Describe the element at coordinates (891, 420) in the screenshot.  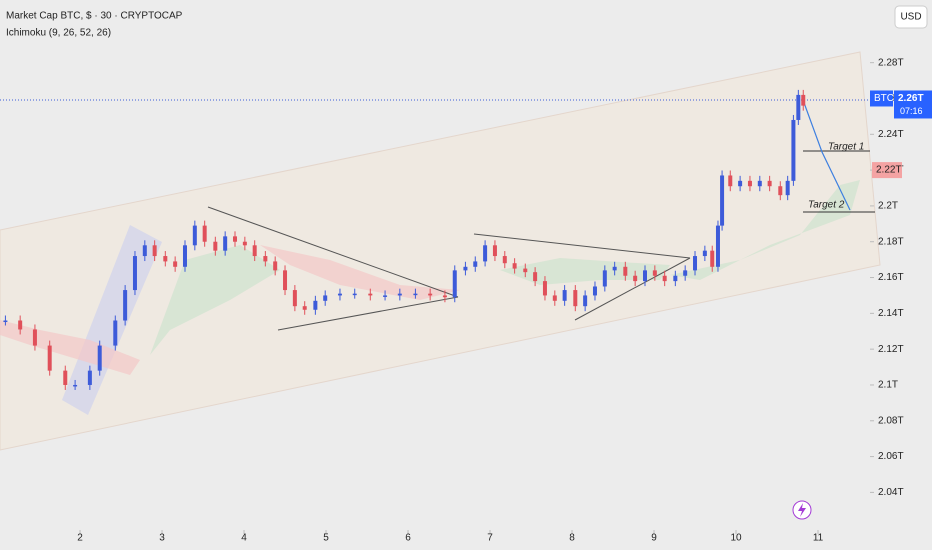
I see `y-tick-label: 2.08T` at that location.